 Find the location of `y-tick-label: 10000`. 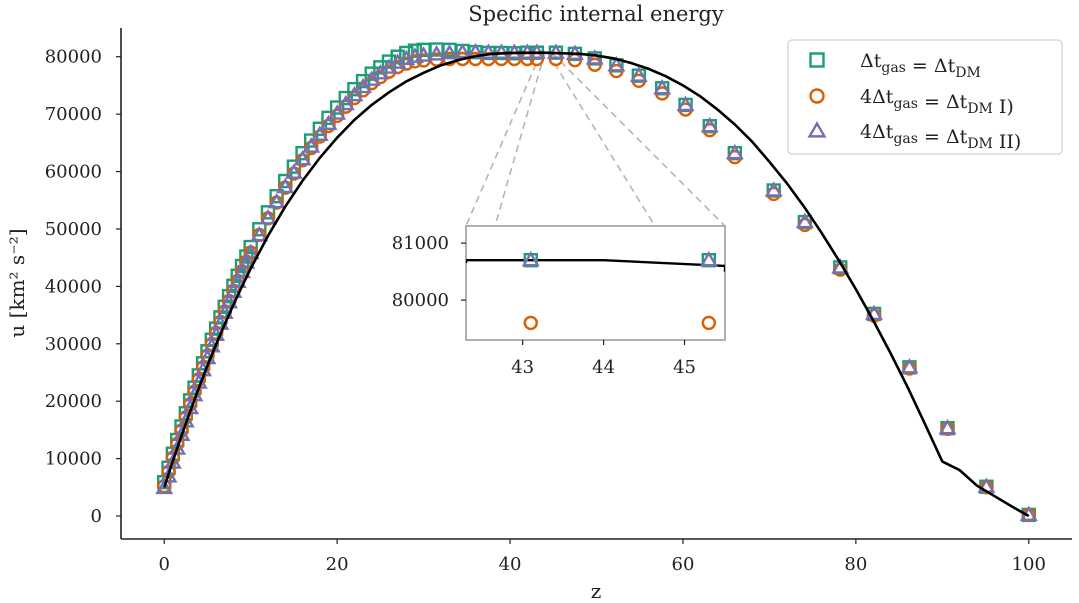

y-tick-label: 10000 is located at coordinates (73, 459).